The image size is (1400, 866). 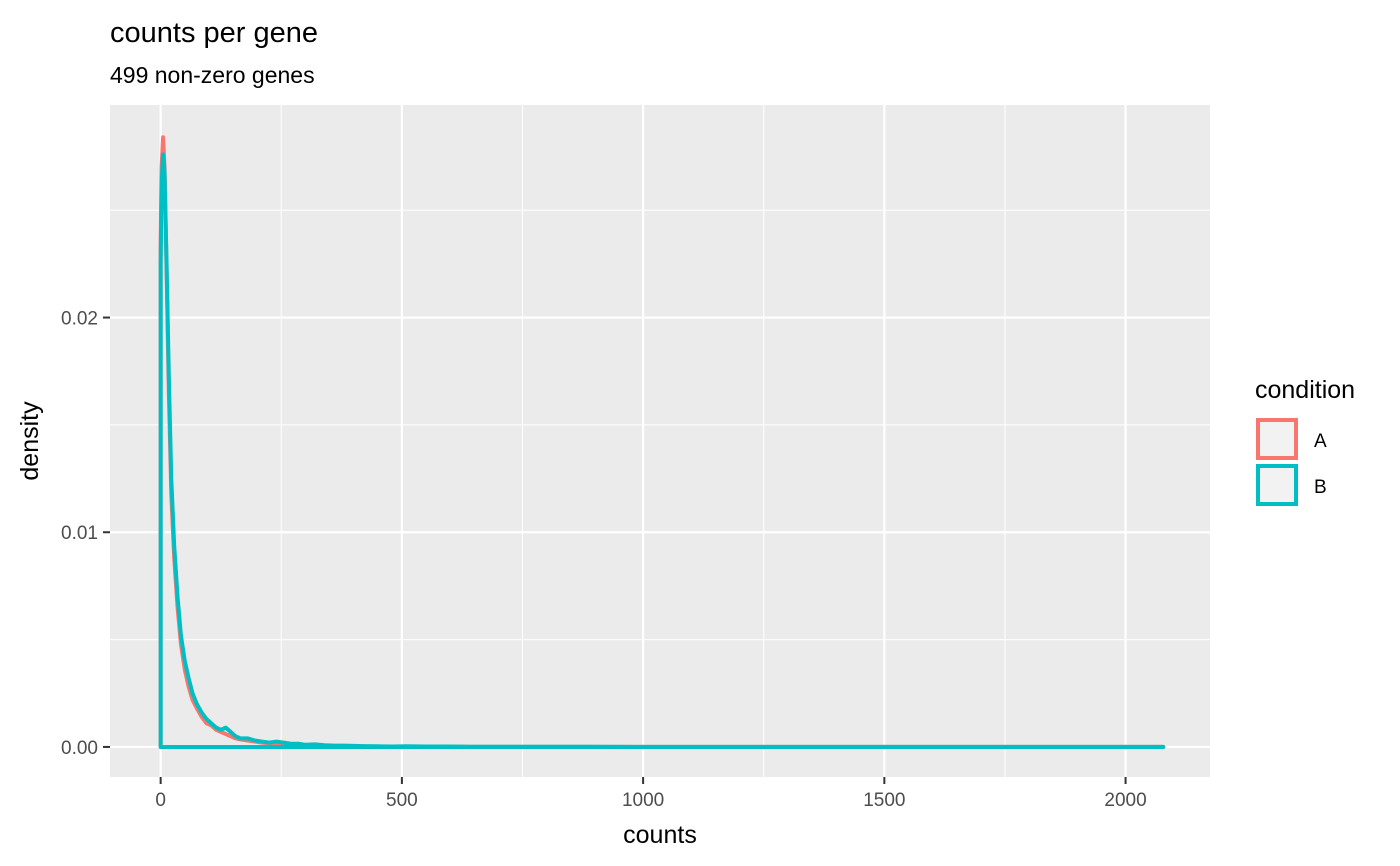 I want to click on chart-title: counts per gene, so click(x=214, y=33).